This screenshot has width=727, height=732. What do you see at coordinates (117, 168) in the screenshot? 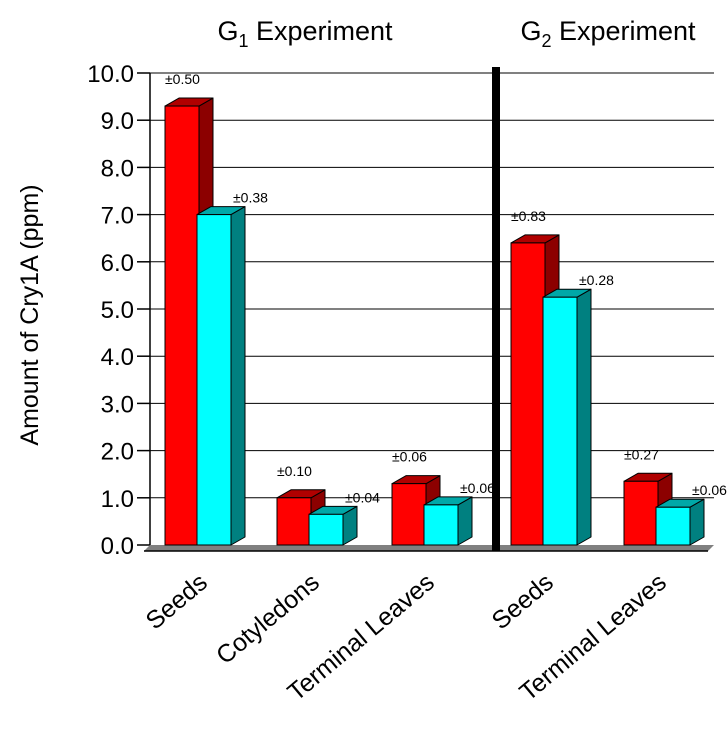
I see `y-tick-label: 8.0` at bounding box center [117, 168].